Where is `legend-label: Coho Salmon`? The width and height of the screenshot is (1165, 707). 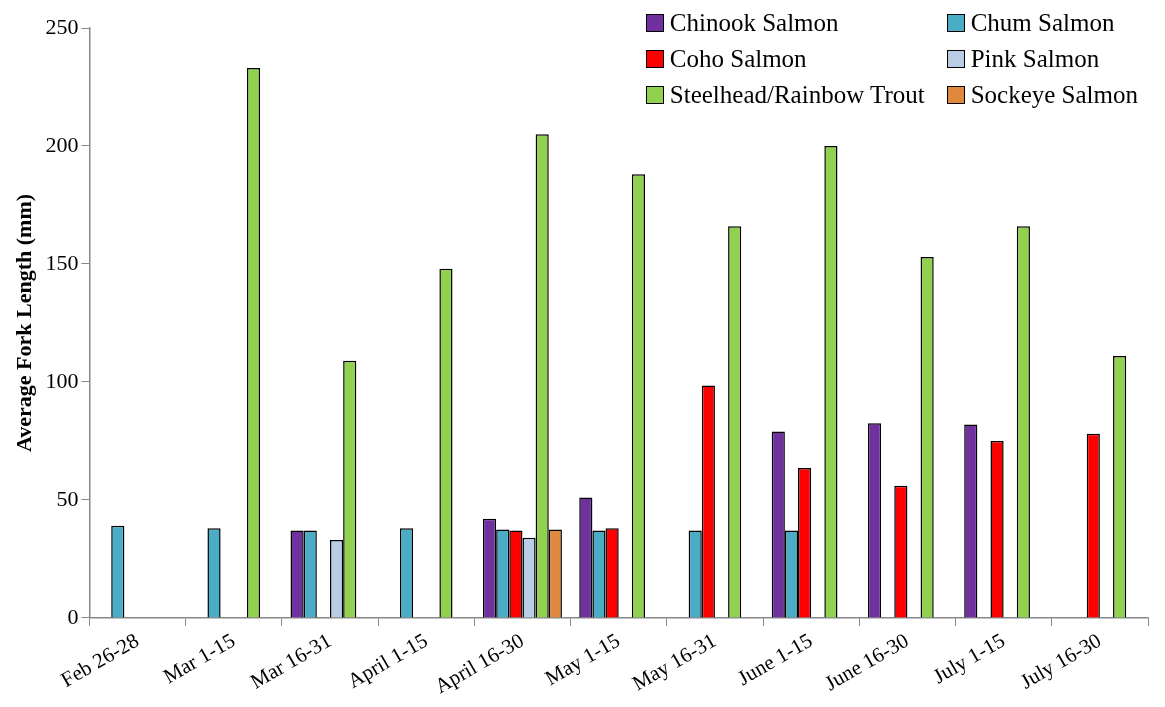
legend-label: Coho Salmon is located at coordinates (738, 59).